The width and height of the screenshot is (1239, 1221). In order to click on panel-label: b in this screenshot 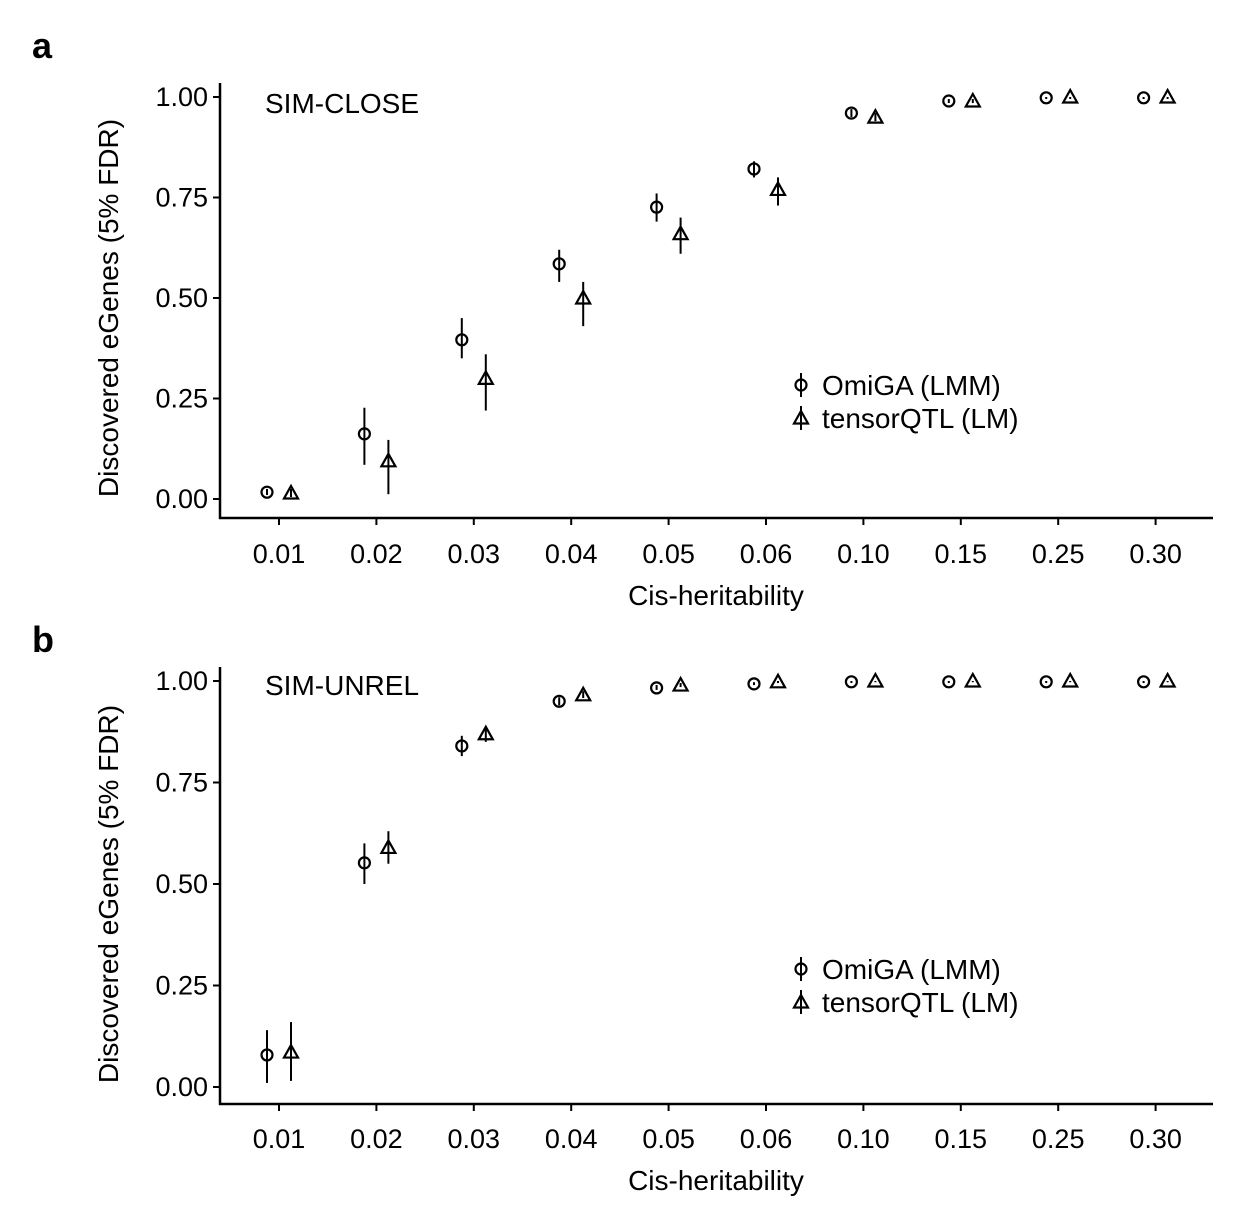, I will do `click(43, 639)`.